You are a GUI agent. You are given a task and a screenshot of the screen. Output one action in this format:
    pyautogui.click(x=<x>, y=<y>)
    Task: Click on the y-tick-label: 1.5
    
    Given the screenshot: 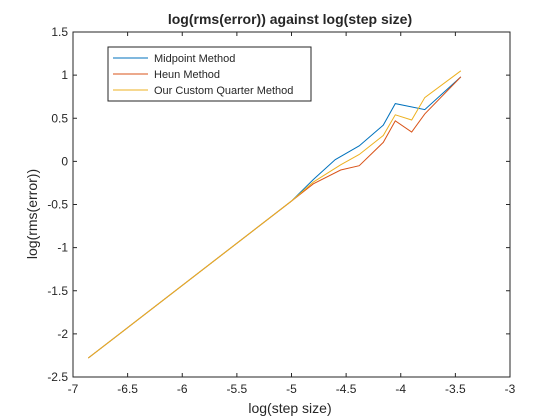 What is the action you would take?
    pyautogui.click(x=59, y=32)
    